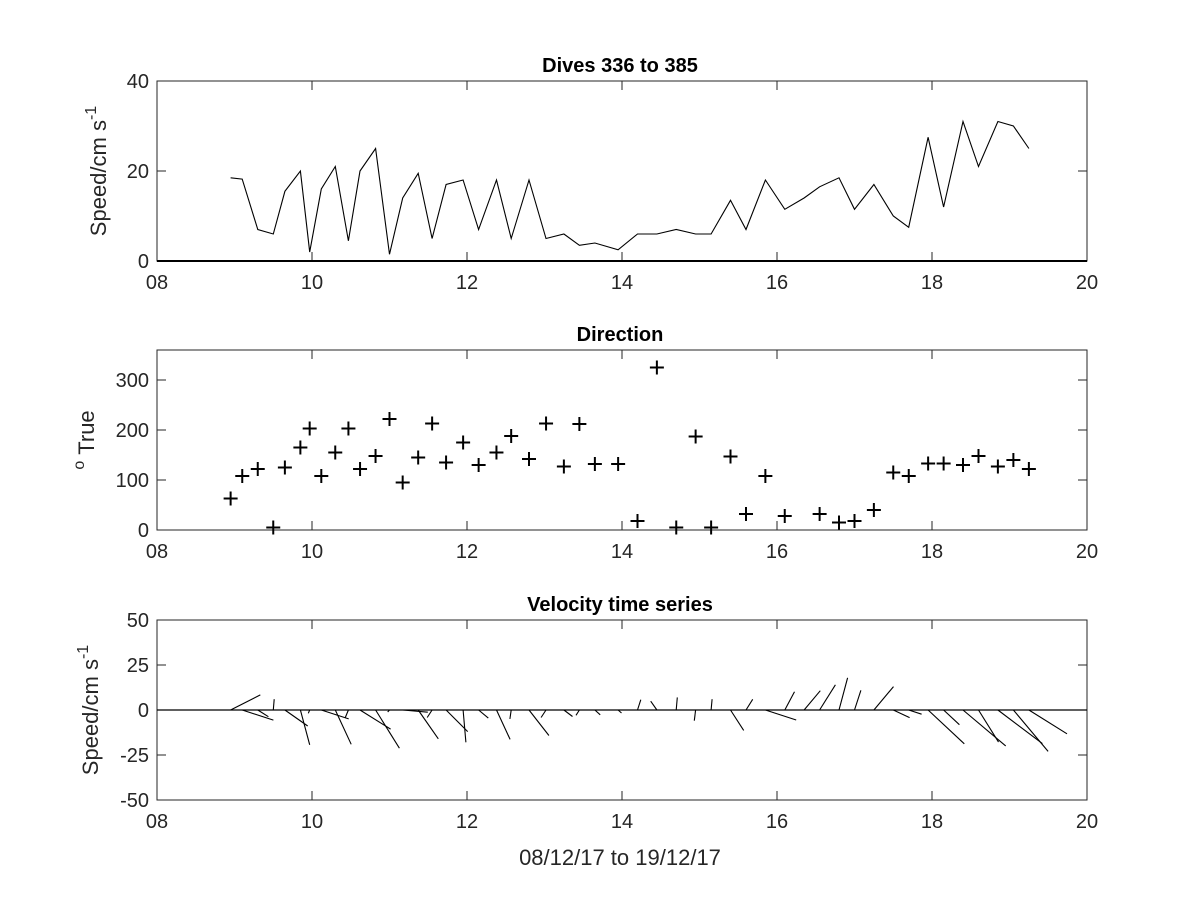  I want to click on speed-x-tick-label: 16, so click(777, 283).